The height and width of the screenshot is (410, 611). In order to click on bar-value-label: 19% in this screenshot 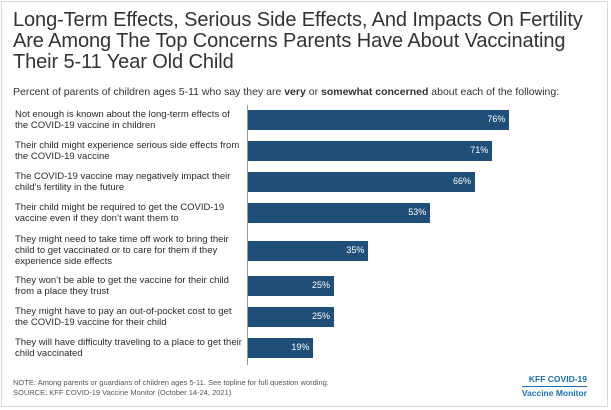, I will do `click(300, 347)`.